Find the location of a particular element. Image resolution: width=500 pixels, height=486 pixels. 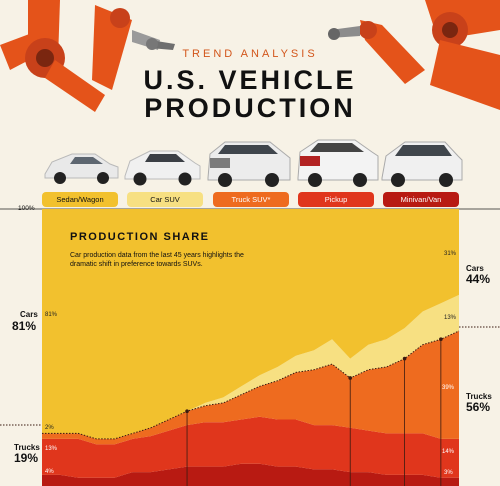

minivan-start-label: 4% is located at coordinates (49, 472).